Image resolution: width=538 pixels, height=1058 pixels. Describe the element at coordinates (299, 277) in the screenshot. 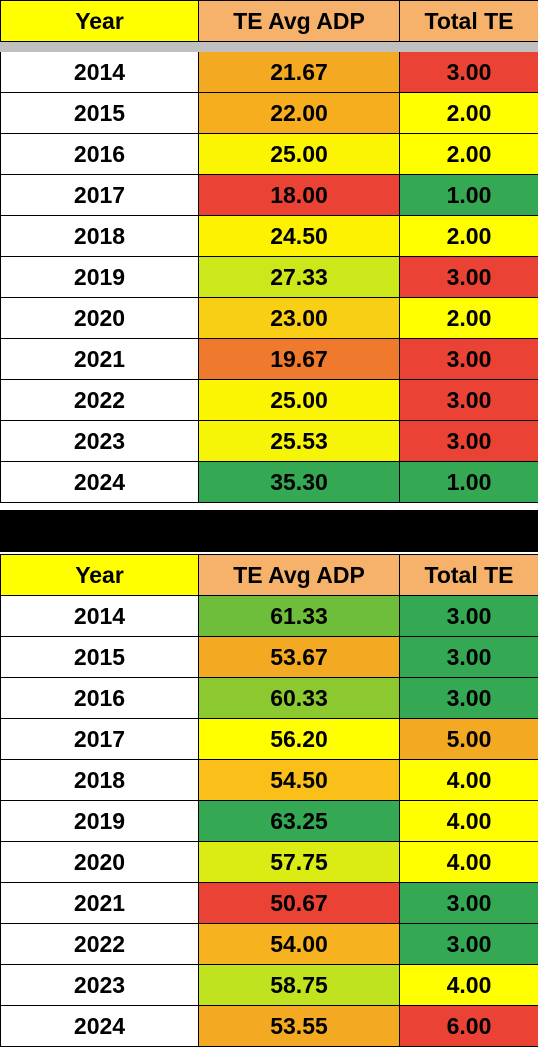

I see `te-avg-adp-cell: 27.33` at that location.